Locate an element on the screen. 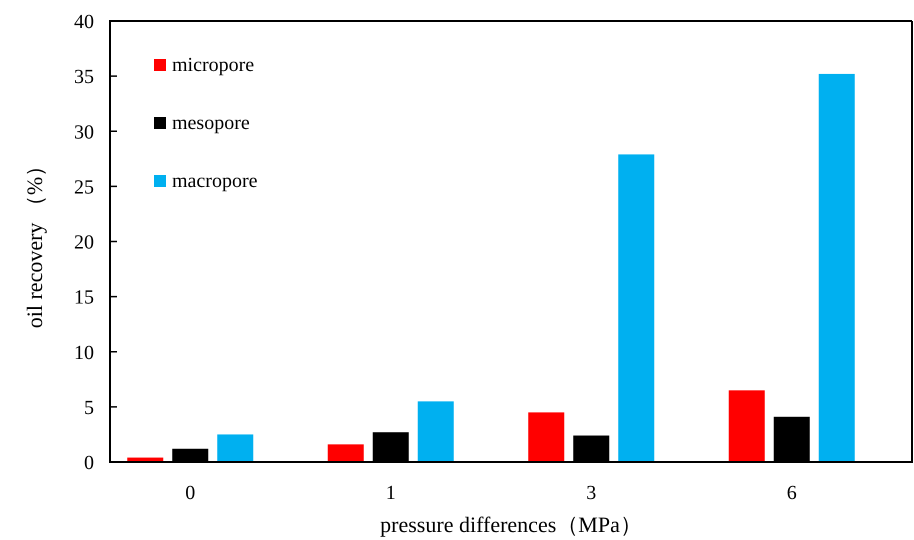 The height and width of the screenshot is (540, 914). y-tick-label: 0 is located at coordinates (89, 463).